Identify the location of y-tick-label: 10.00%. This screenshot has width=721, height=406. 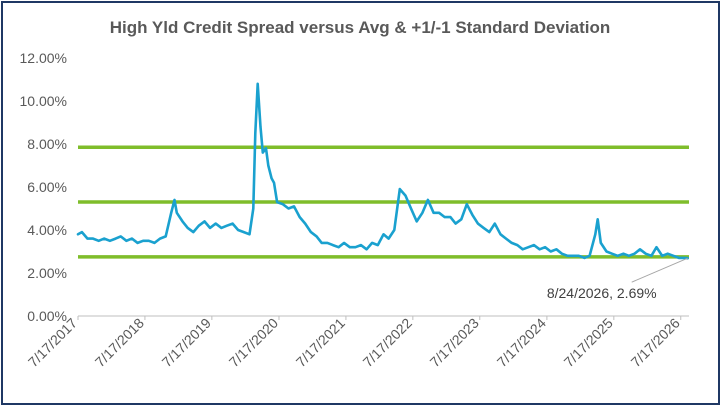
(43, 101).